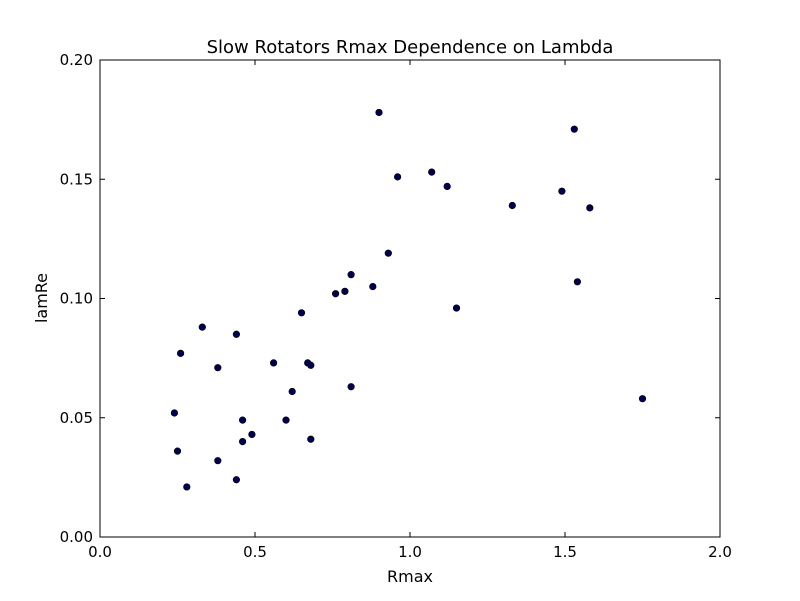 The height and width of the screenshot is (601, 800). I want to click on x-axis-label: Rmax, so click(410, 576).